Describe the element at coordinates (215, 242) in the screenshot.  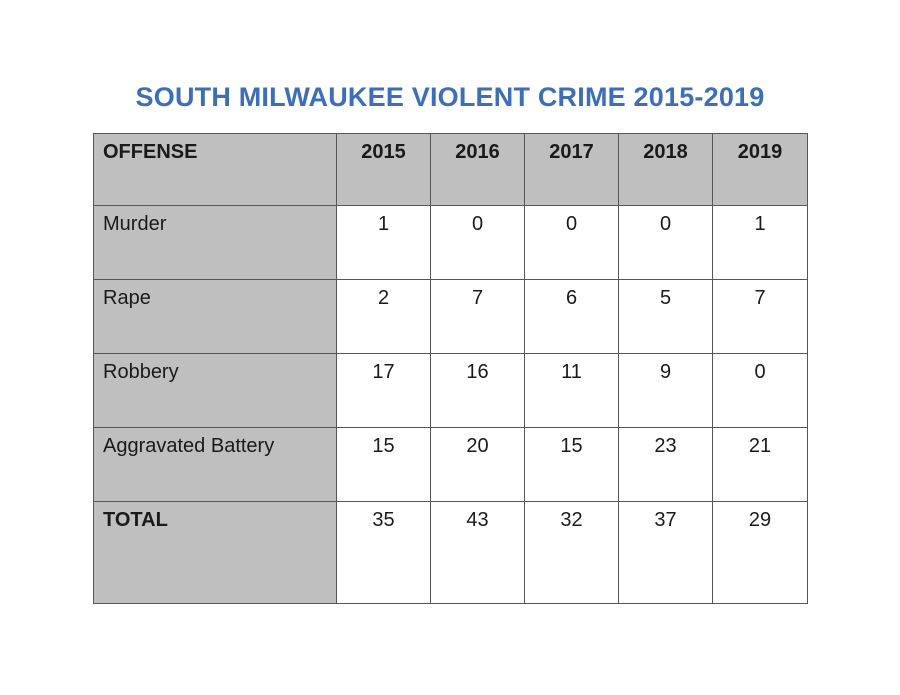
I see `row-label: Murder` at that location.